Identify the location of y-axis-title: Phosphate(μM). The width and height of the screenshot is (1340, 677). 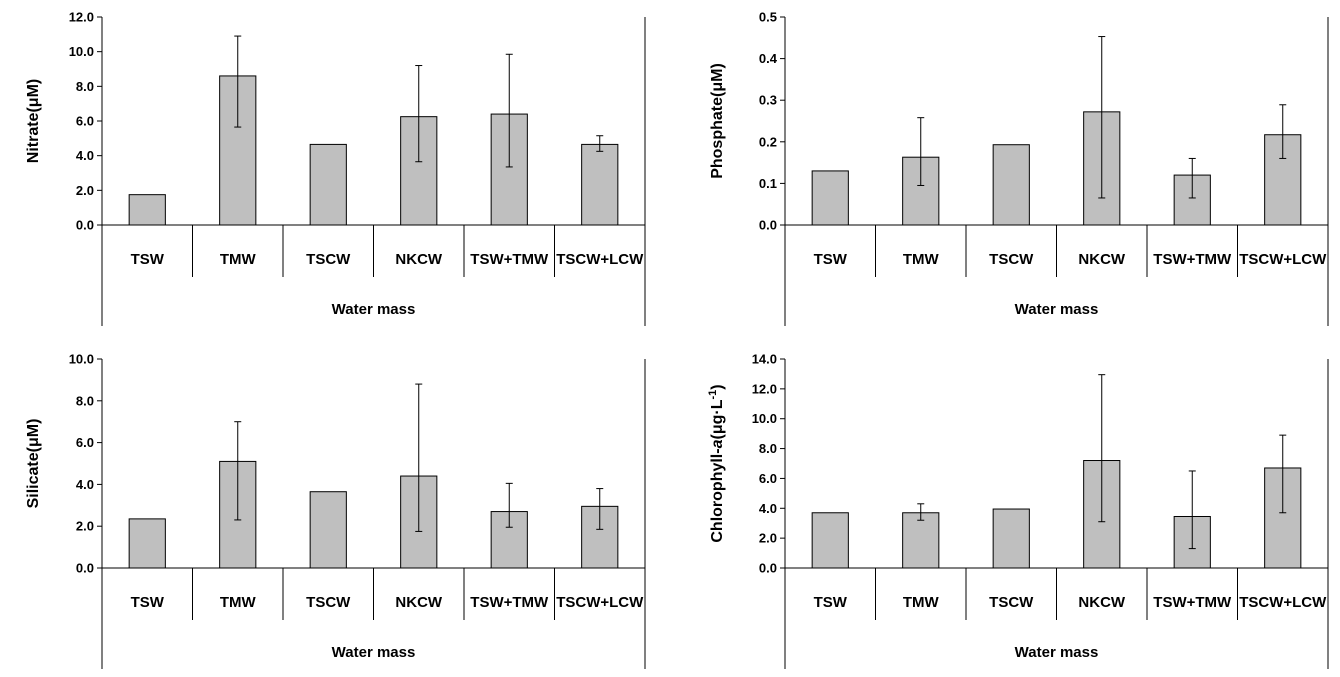
(717, 121).